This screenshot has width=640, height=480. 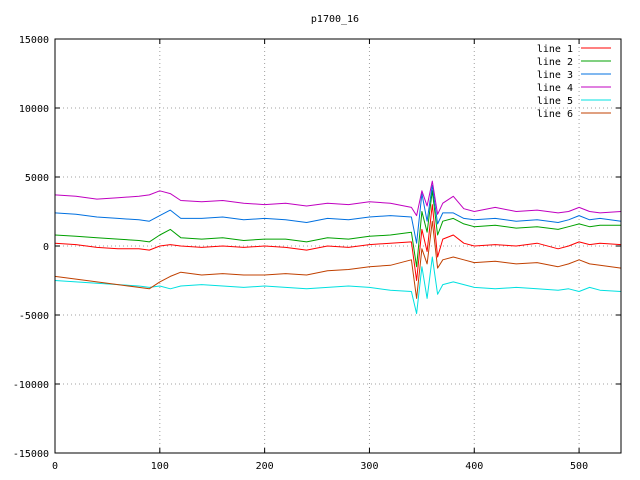 I want to click on y-tick-label: 0, so click(x=46, y=247).